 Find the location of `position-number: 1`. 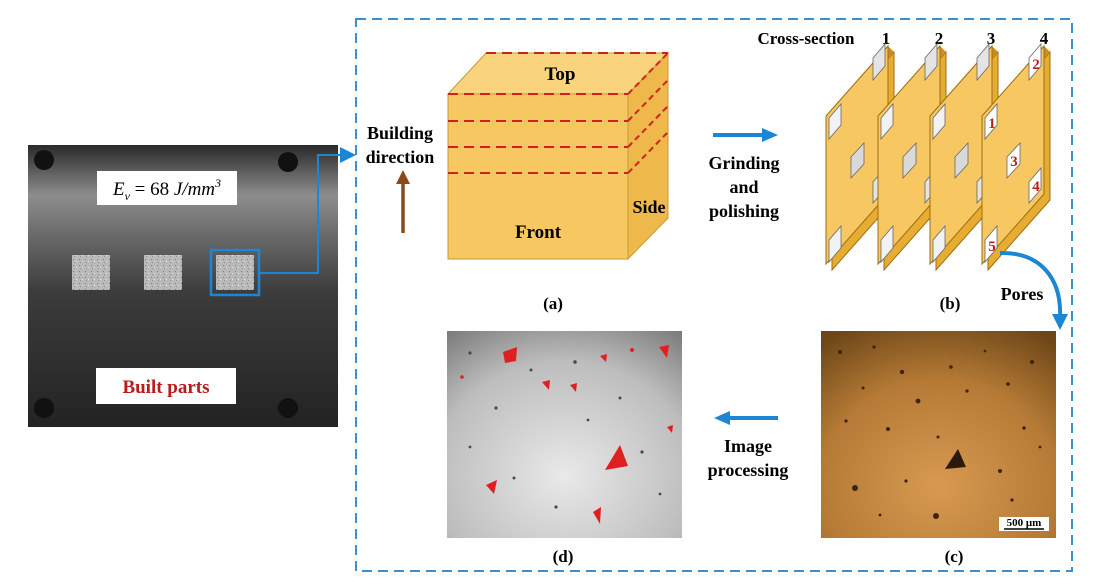

position-number: 1 is located at coordinates (992, 124).